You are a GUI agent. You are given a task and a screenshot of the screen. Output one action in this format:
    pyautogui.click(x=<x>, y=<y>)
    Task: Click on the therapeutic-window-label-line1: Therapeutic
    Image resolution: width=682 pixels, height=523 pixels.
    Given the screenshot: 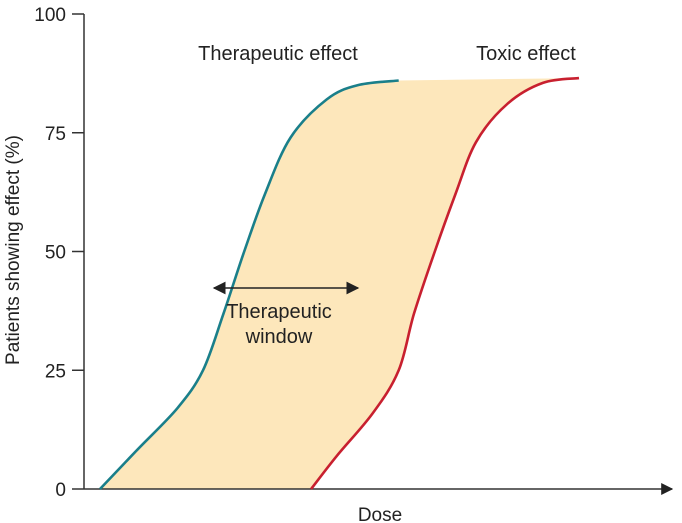 What is the action you would take?
    pyautogui.click(x=279, y=312)
    